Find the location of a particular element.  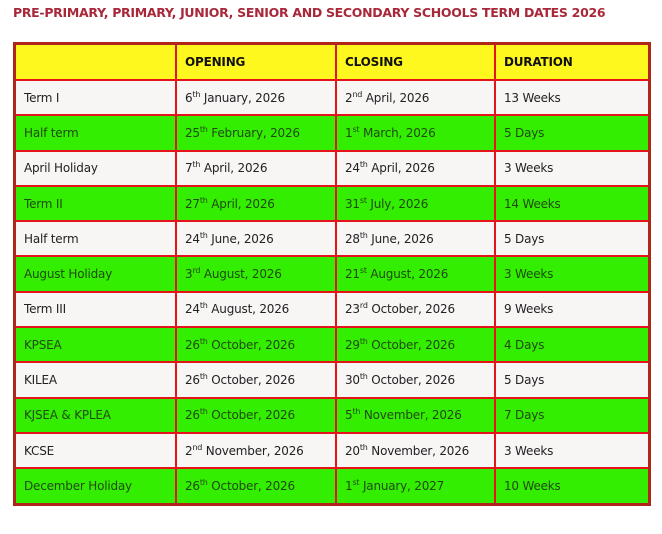

duration: 4 Days is located at coordinates (572, 345).